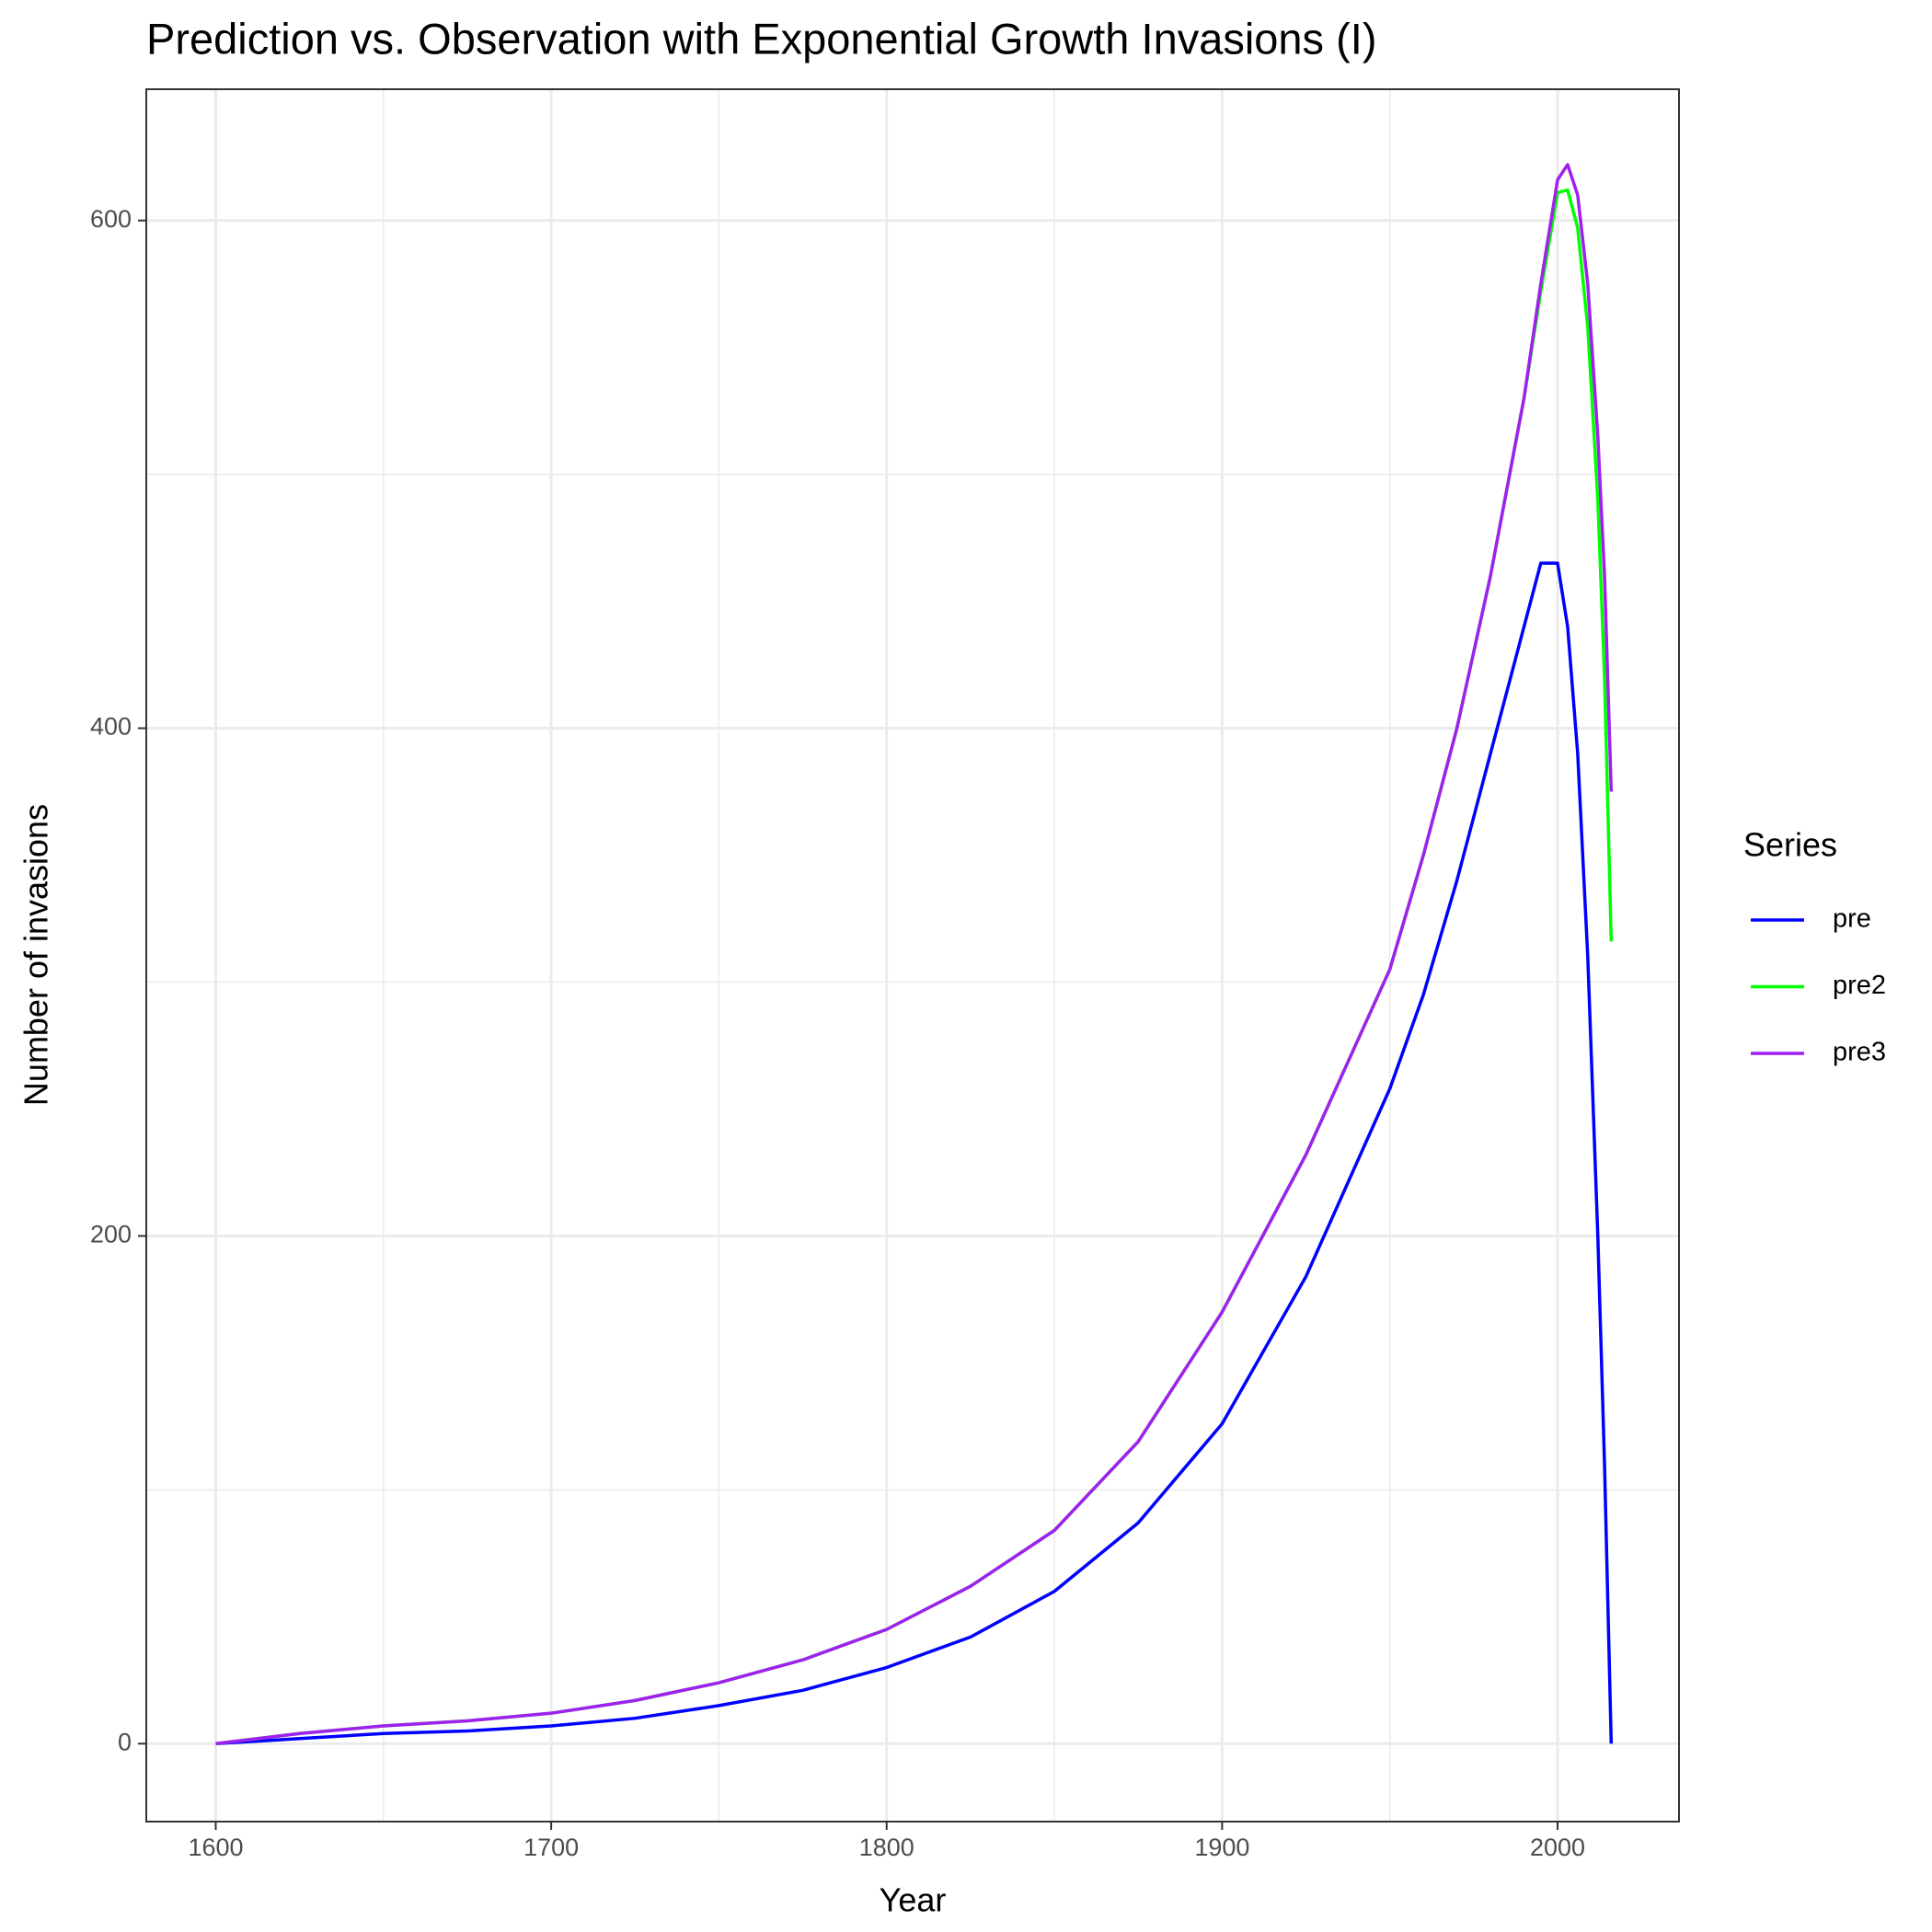 The width and height of the screenshot is (1932, 1932). What do you see at coordinates (36, 955) in the screenshot?
I see `y-axis-title: Number of invasions` at bounding box center [36, 955].